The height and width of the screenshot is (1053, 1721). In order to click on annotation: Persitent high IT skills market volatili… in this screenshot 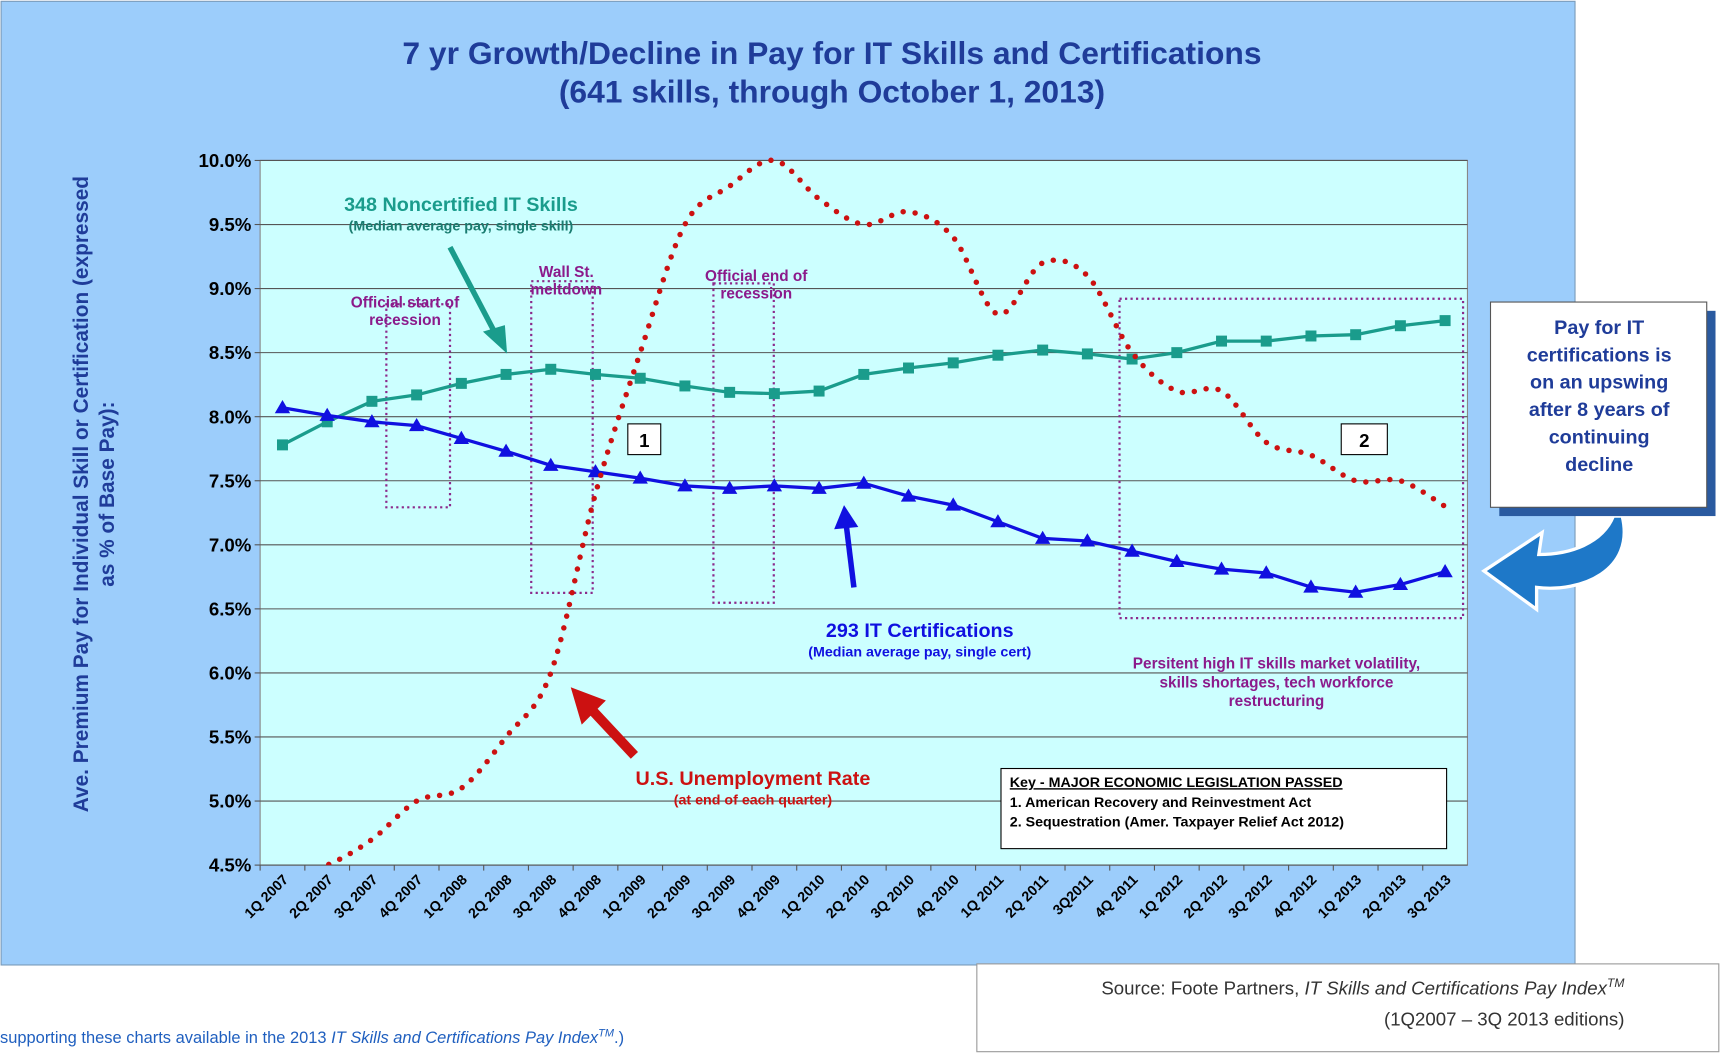, I will do `click(1276, 683)`.